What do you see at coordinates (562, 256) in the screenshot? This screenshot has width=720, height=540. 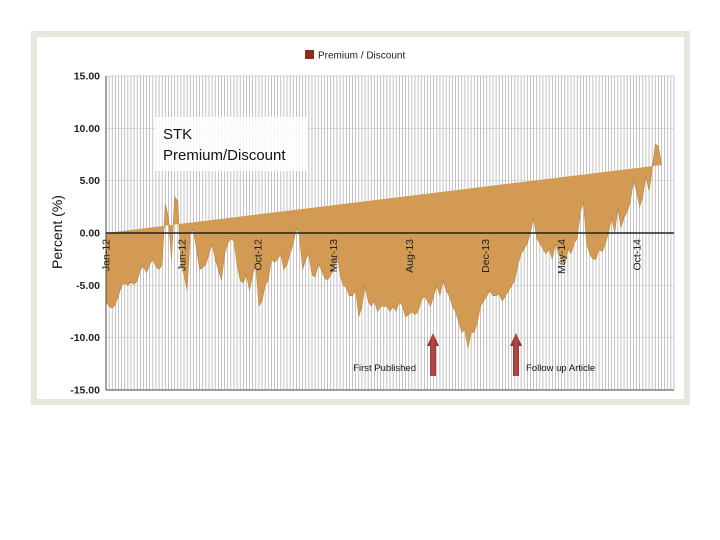 I see `x-tick-label: May-14` at bounding box center [562, 256].